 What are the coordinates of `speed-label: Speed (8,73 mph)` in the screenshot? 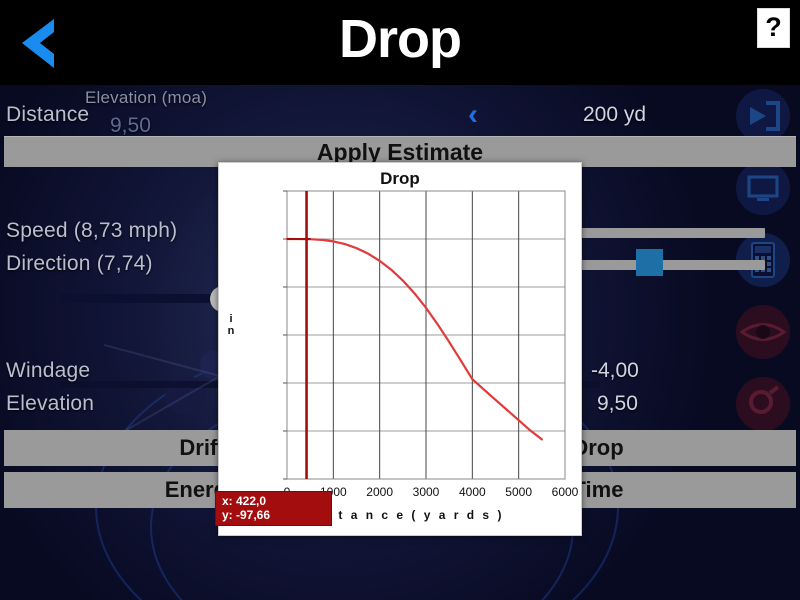 It's located at (92, 230).